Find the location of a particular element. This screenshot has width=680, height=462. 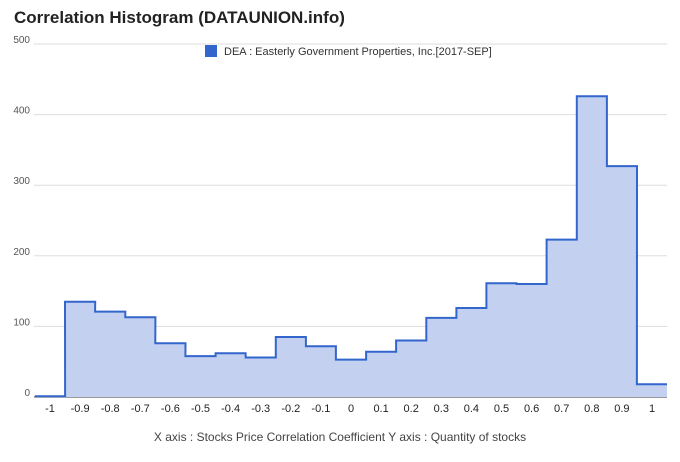

y-tick-label: 200 is located at coordinates (21, 252).